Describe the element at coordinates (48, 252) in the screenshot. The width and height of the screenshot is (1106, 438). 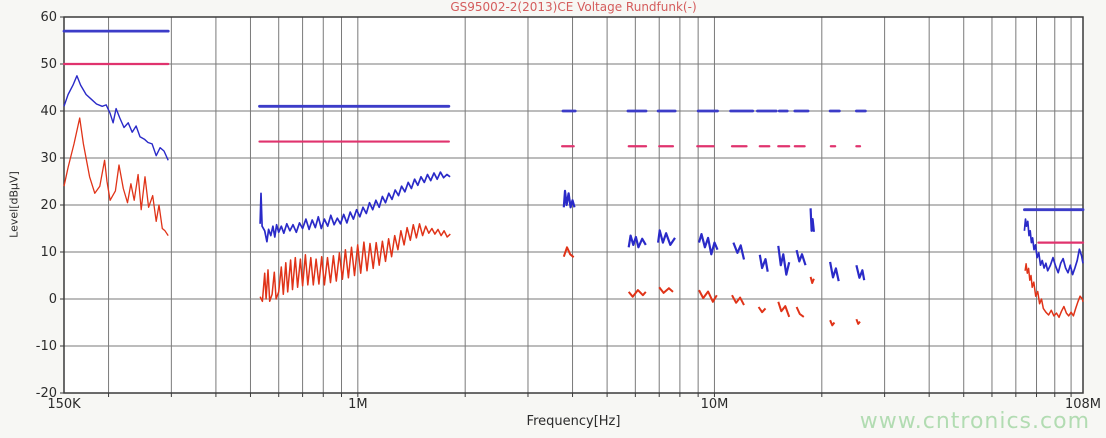
I see `y-tick-label: 10` at that location.